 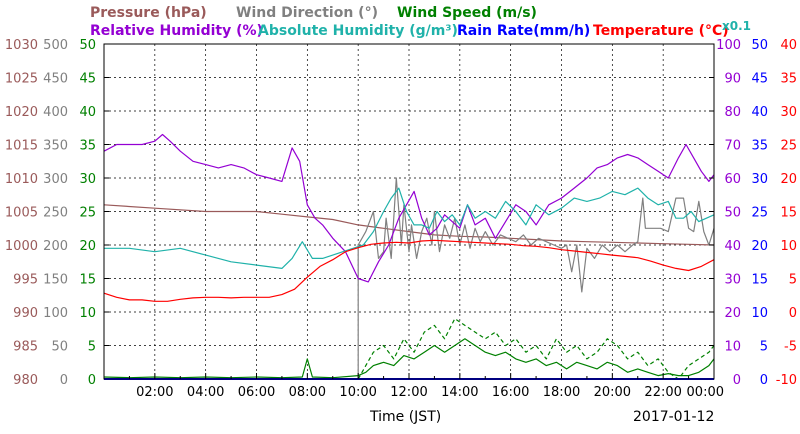 What do you see at coordinates (205, 392) in the screenshot?
I see `x-tick-label: 04:00` at bounding box center [205, 392].